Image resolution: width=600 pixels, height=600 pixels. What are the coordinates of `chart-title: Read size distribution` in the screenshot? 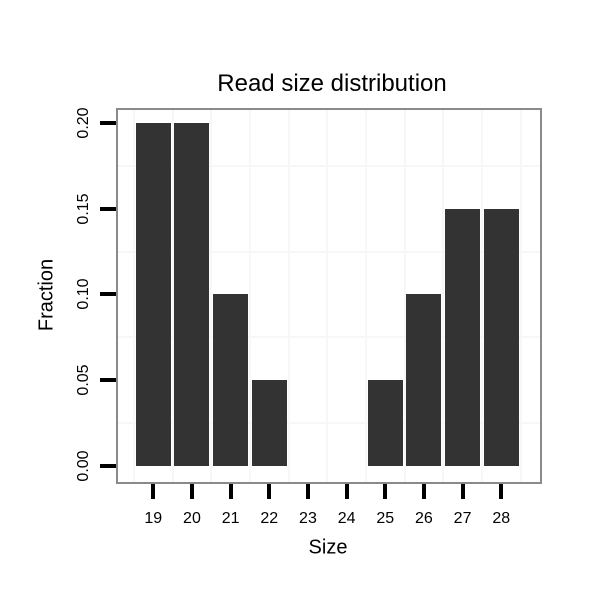 It's located at (332, 83).